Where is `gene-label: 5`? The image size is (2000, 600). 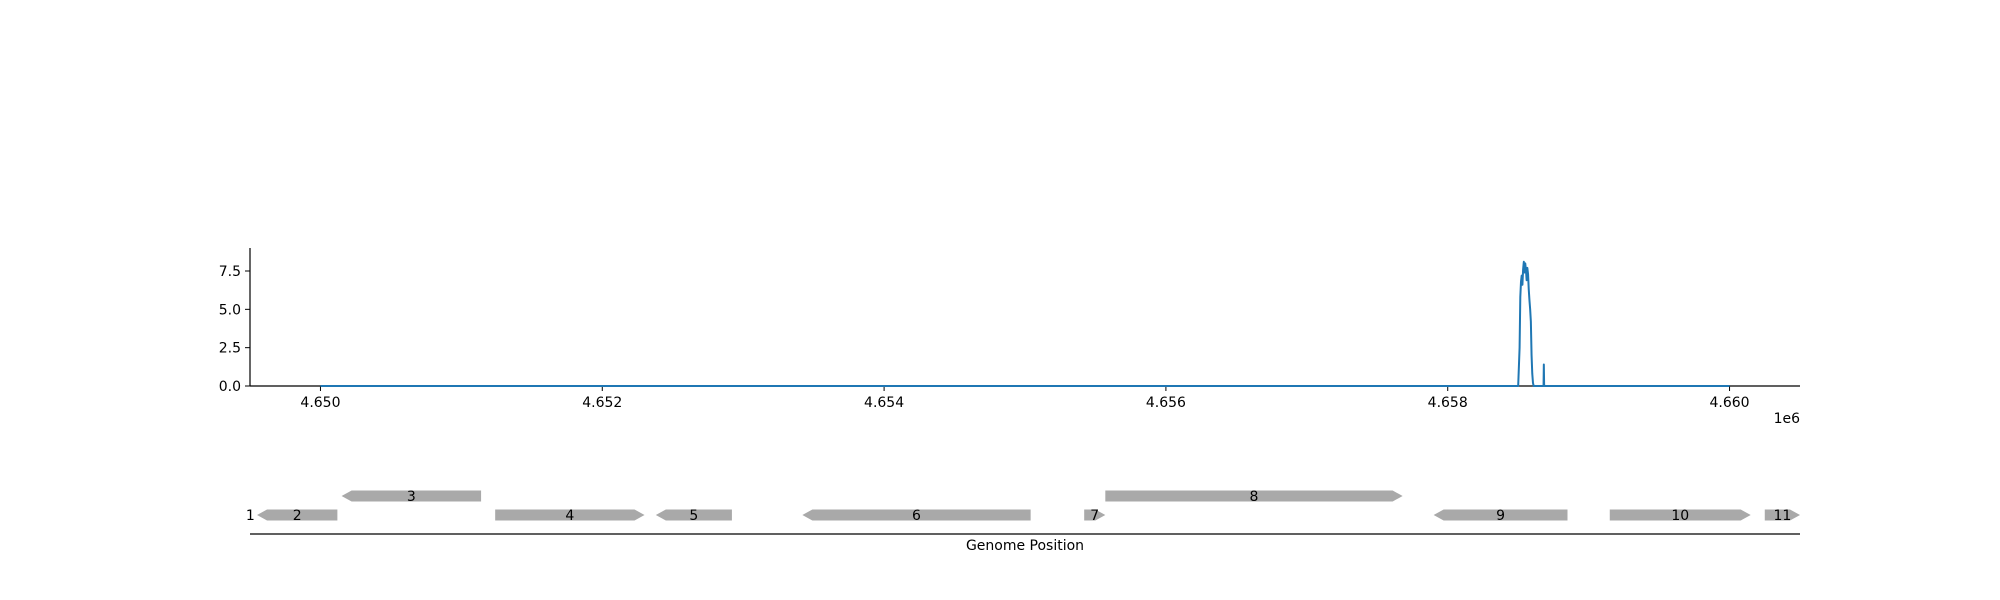
gene-label: 5 is located at coordinates (693, 516).